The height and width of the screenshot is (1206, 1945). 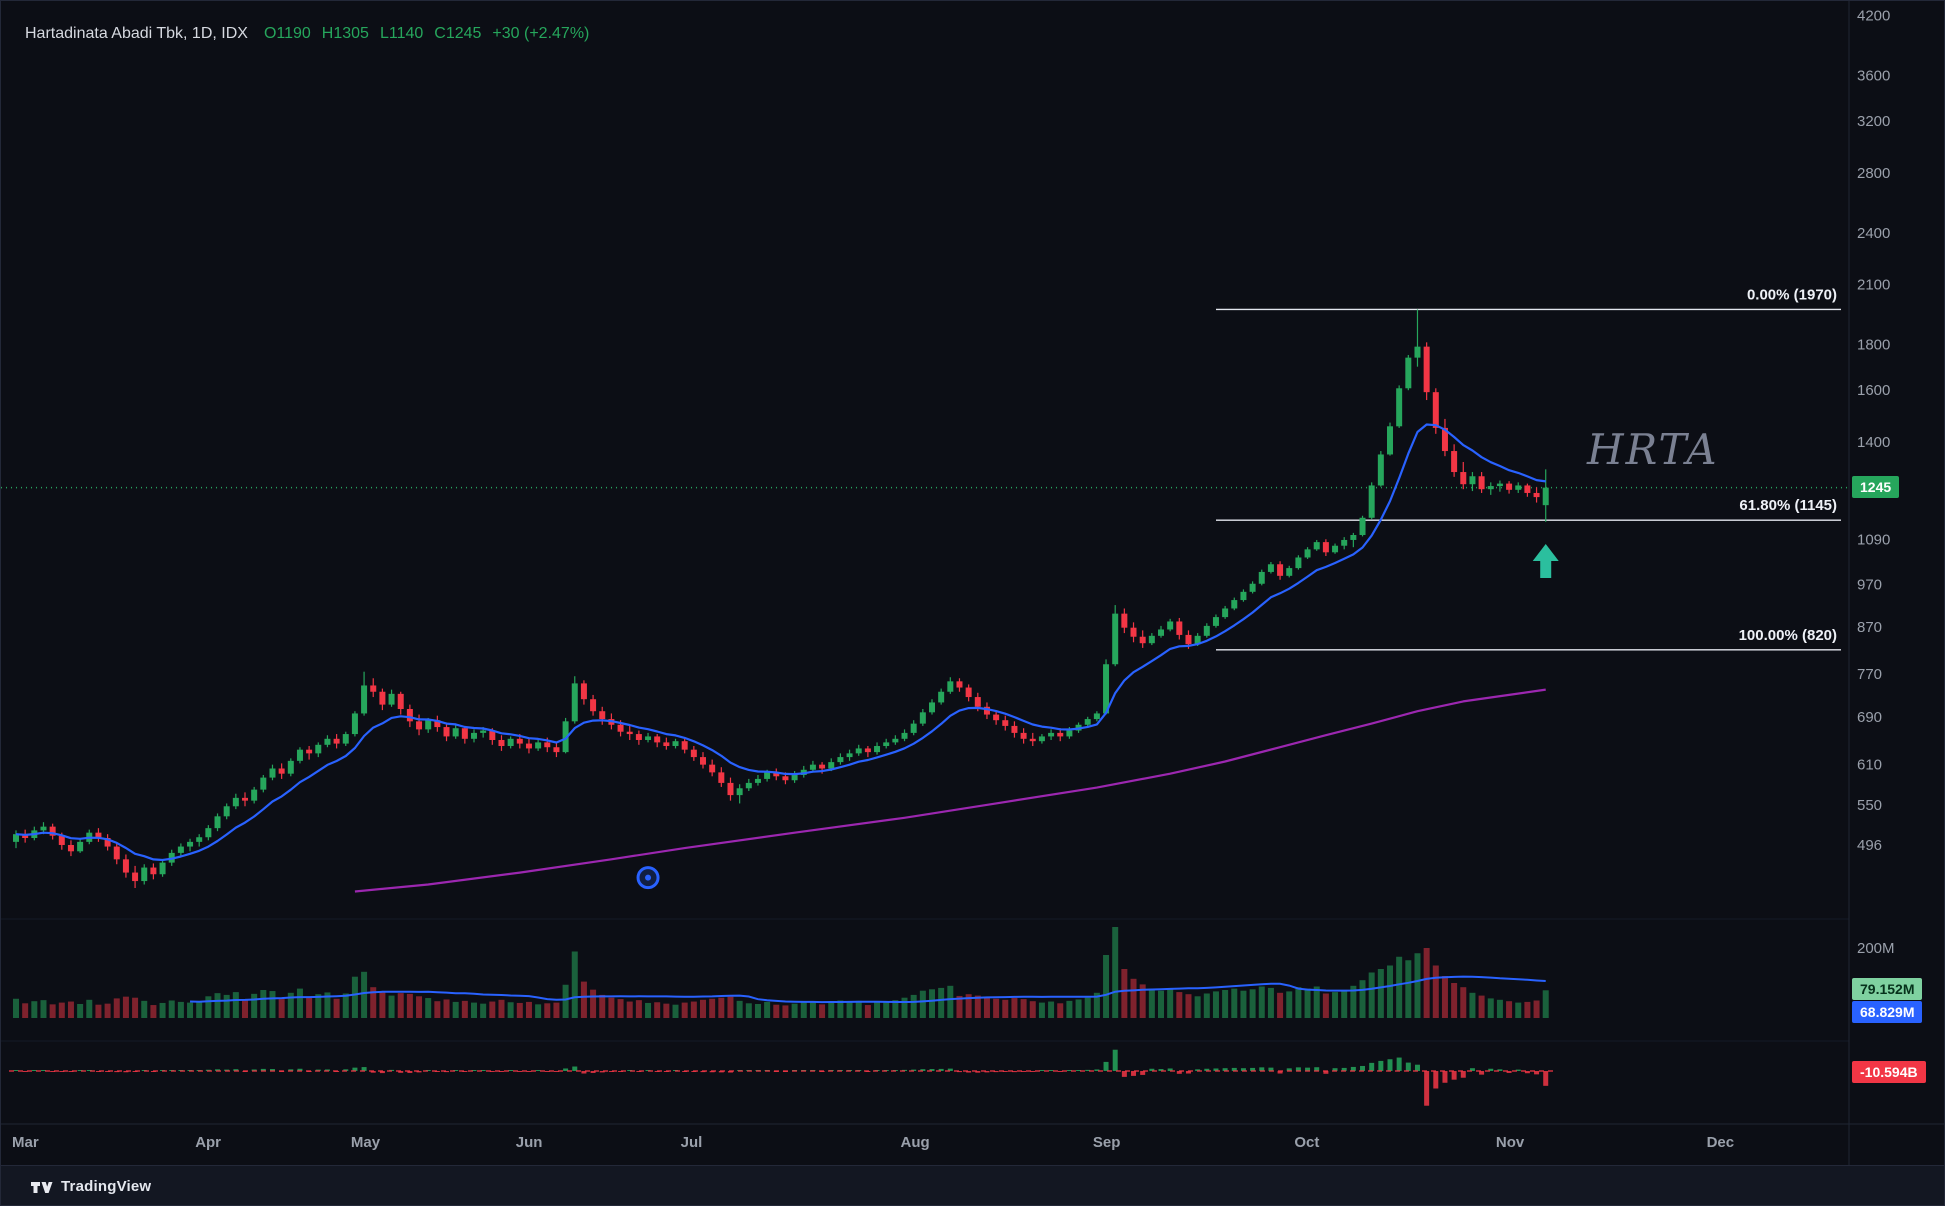 I want to click on month-label: Jul, so click(x=692, y=1142).